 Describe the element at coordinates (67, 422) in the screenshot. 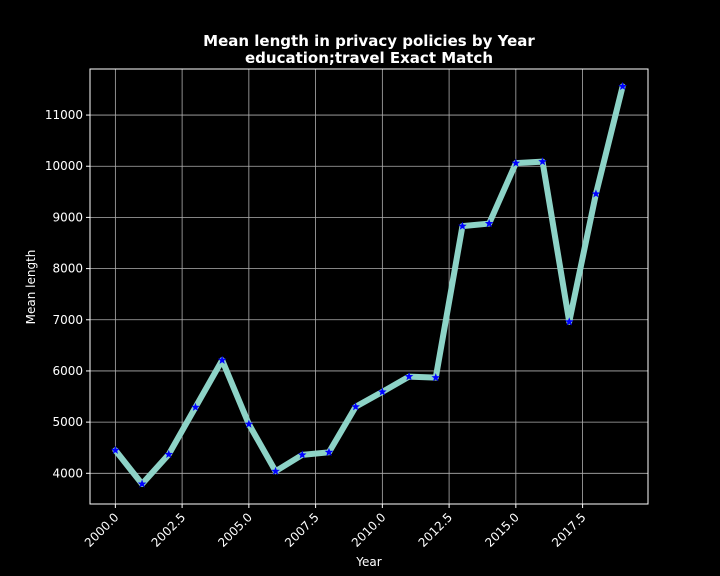

I see `y-tick-label: 5000` at that location.